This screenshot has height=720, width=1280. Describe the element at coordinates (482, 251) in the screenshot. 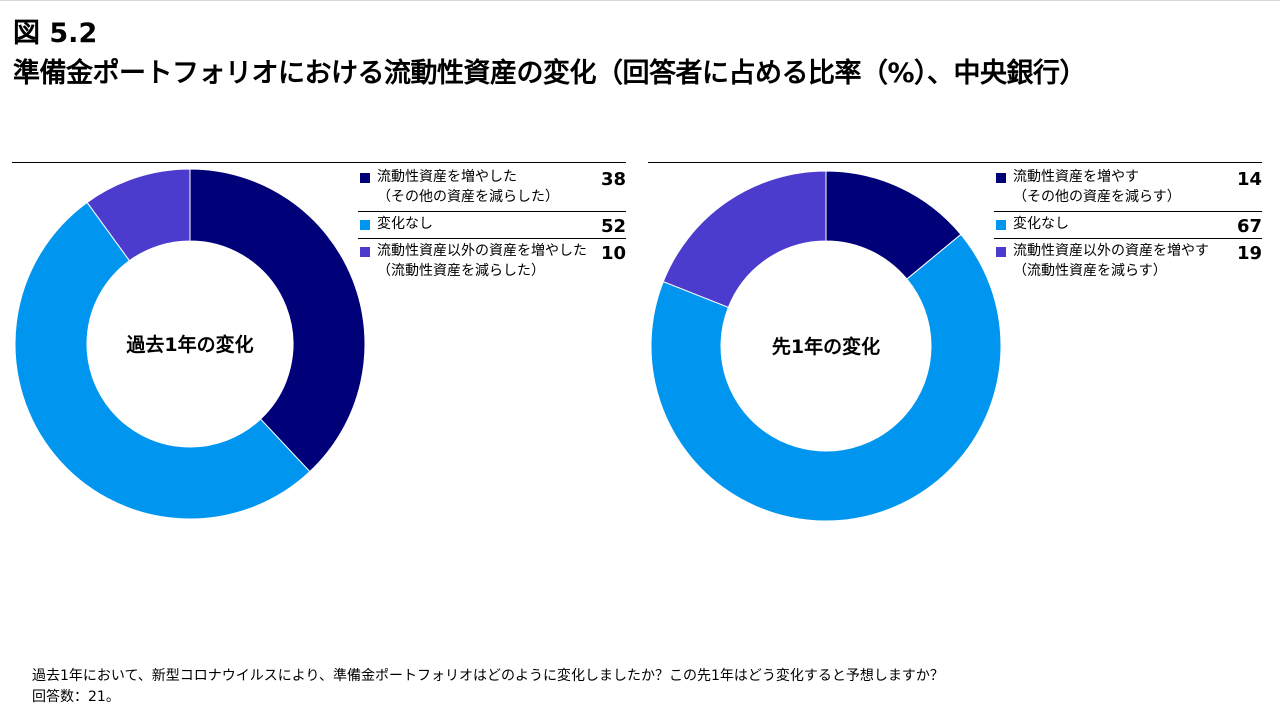

I see `legend-label: 流動性資産以外の資産を増やした` at that location.